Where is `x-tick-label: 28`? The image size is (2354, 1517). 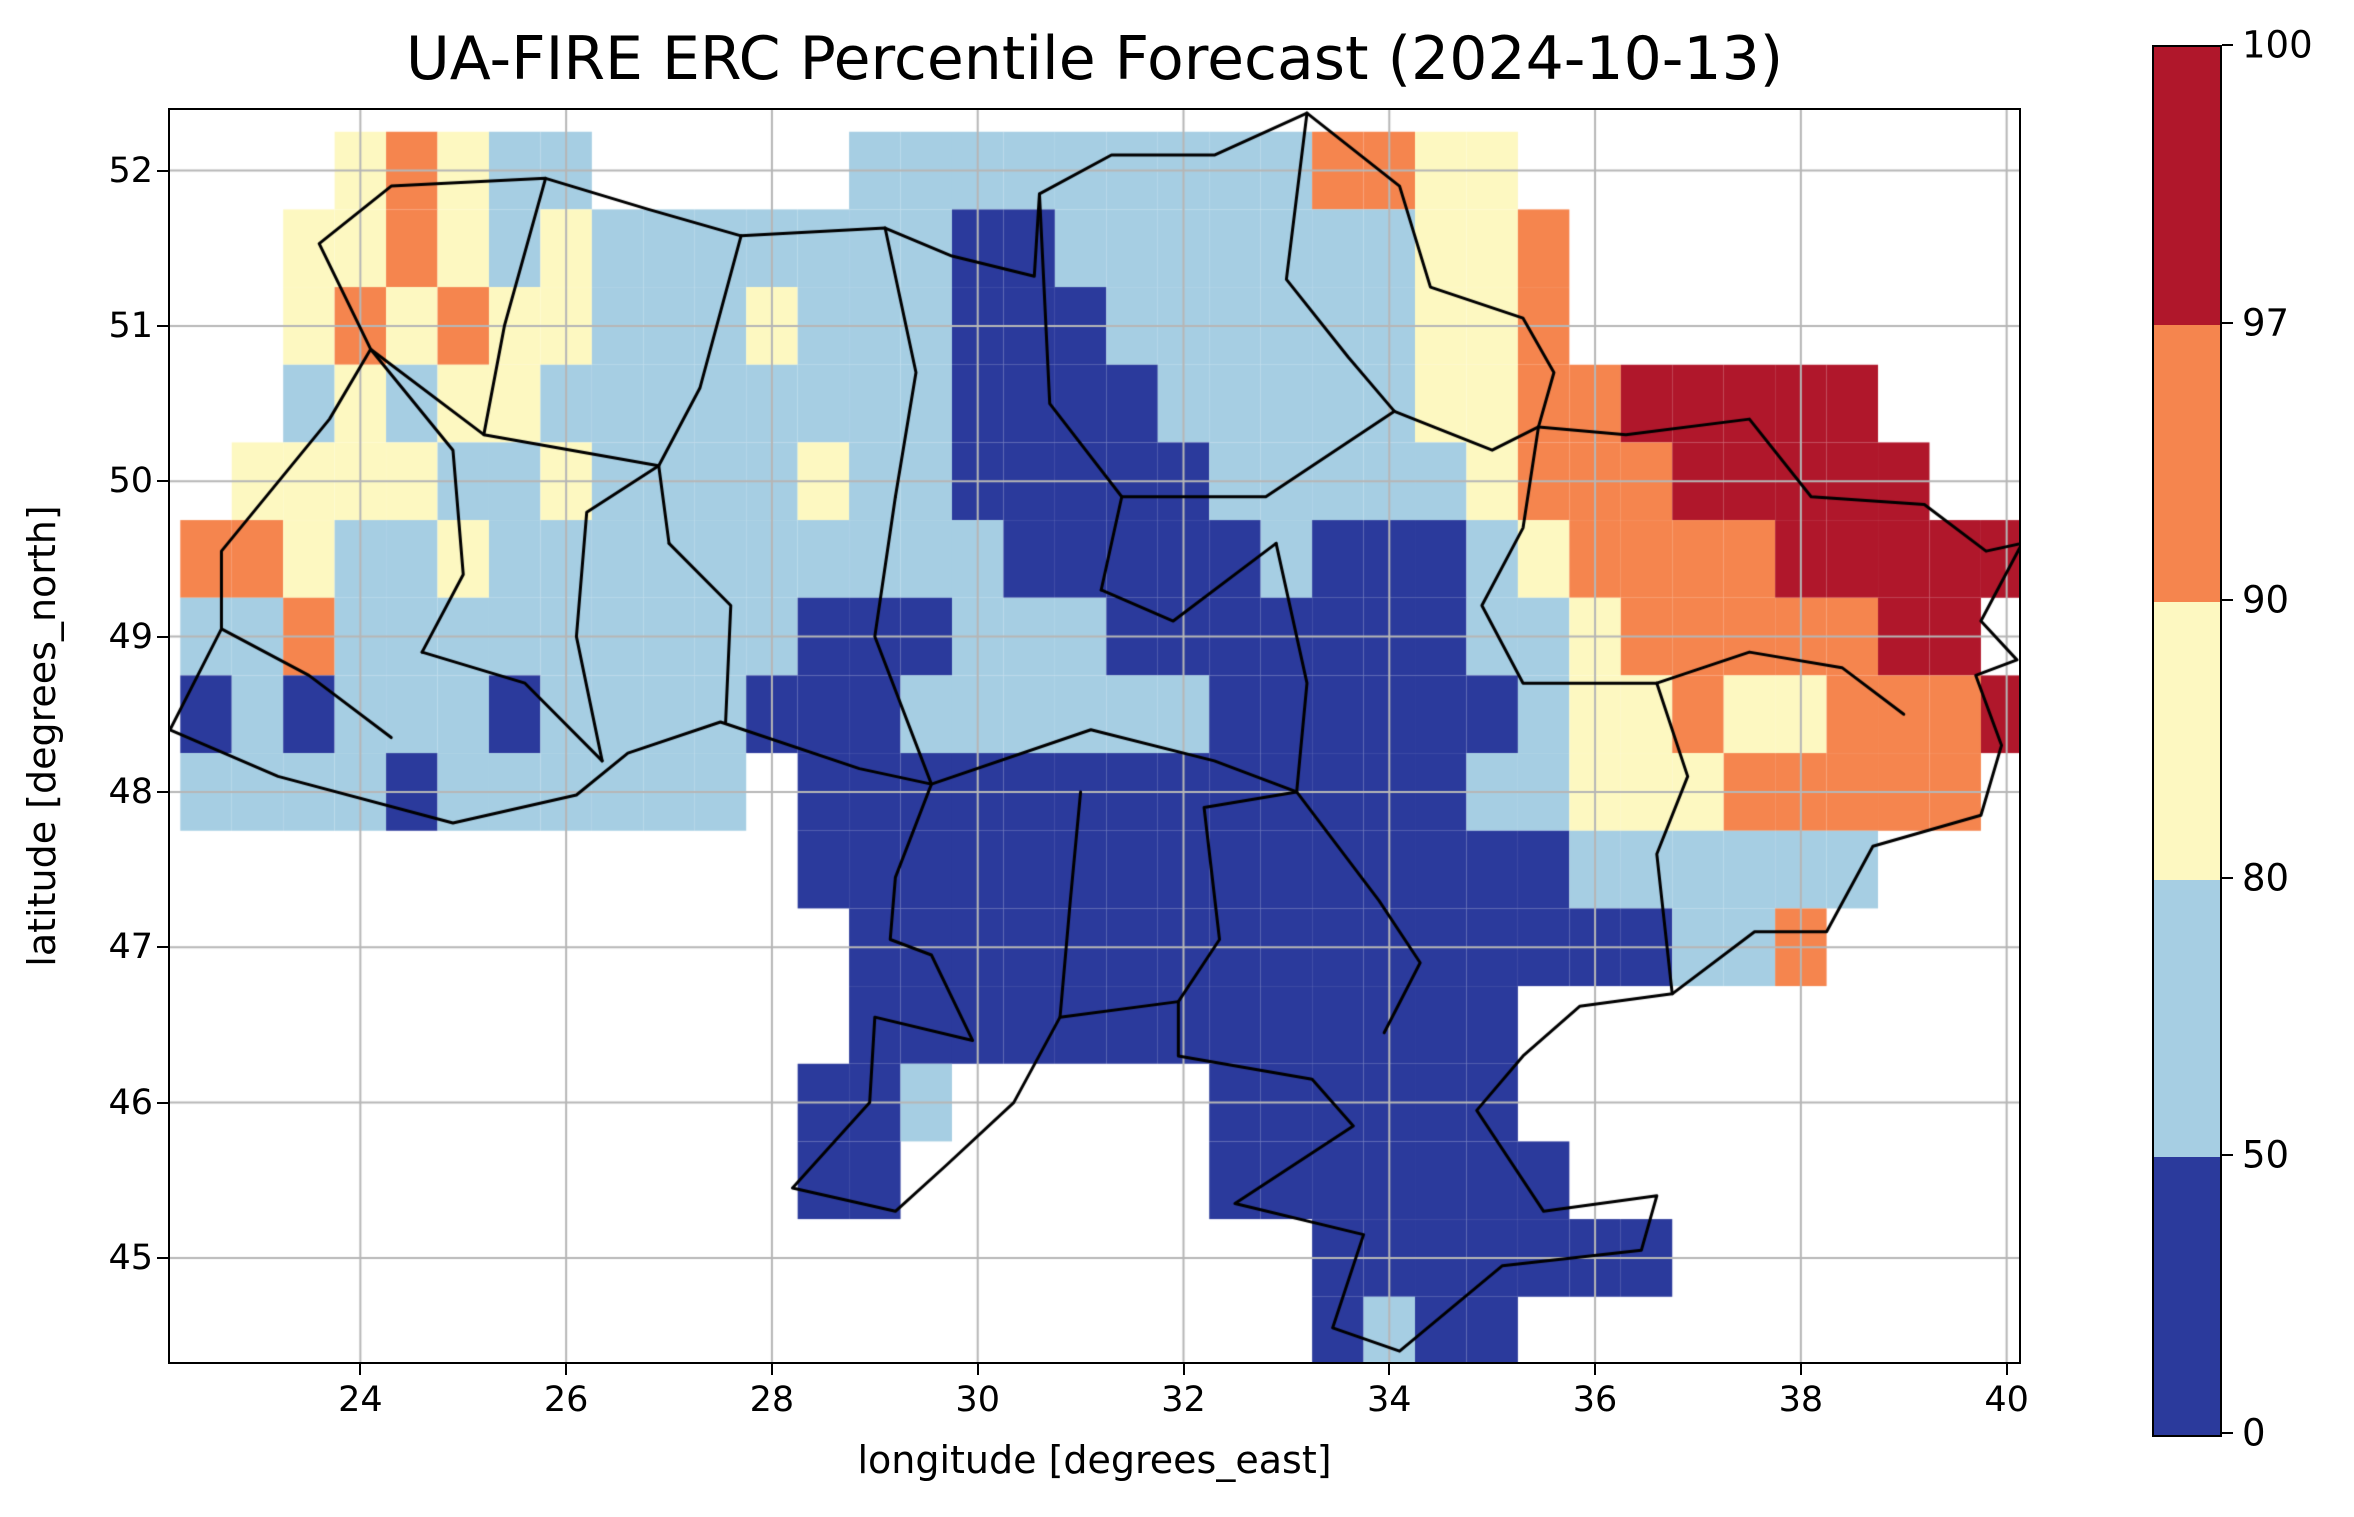
x-tick-label: 28 is located at coordinates (772, 1400).